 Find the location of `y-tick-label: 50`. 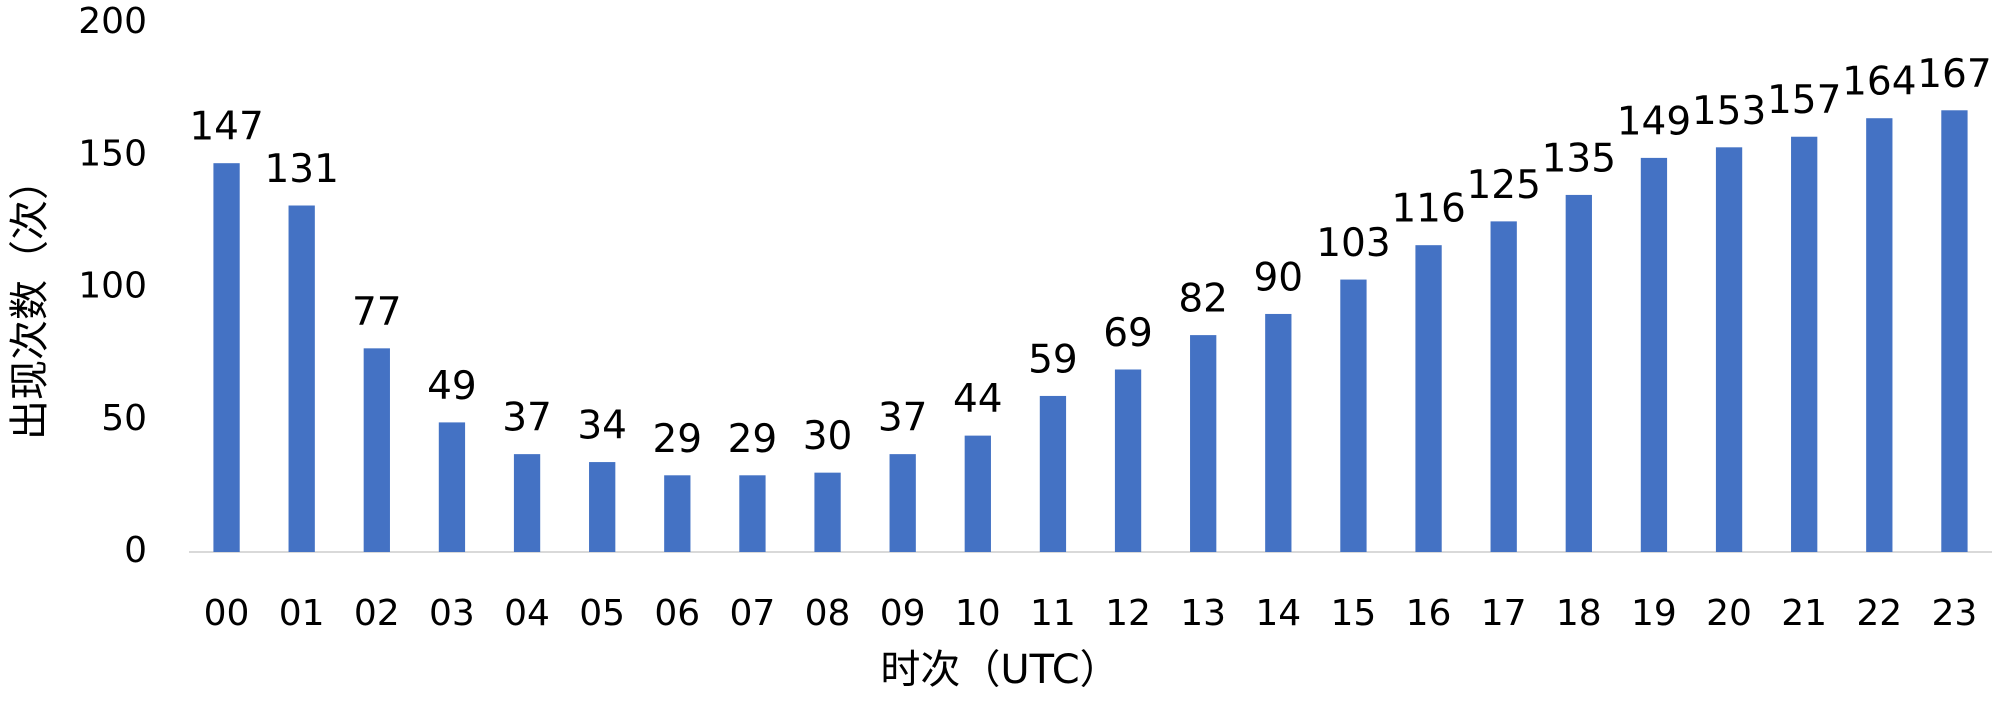

y-tick-label: 50 is located at coordinates (124, 418).